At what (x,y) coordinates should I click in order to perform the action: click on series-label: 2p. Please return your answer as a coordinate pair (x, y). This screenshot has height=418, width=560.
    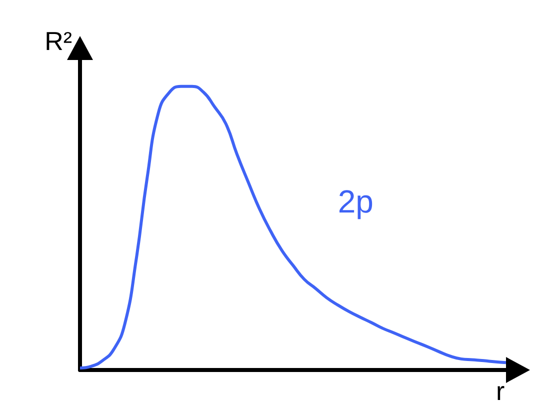
    Looking at the image, I should click on (356, 202).